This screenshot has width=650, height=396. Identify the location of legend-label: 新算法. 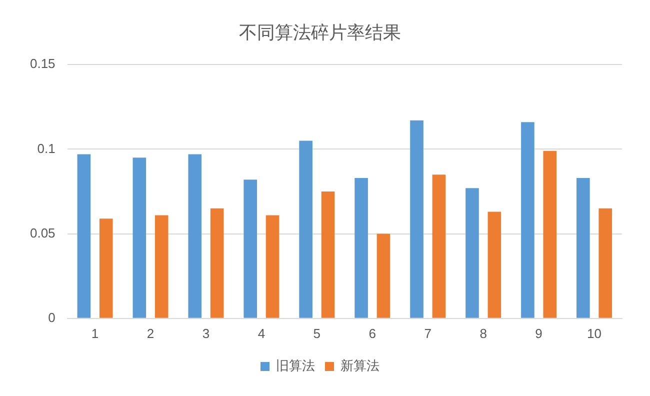
(360, 366).